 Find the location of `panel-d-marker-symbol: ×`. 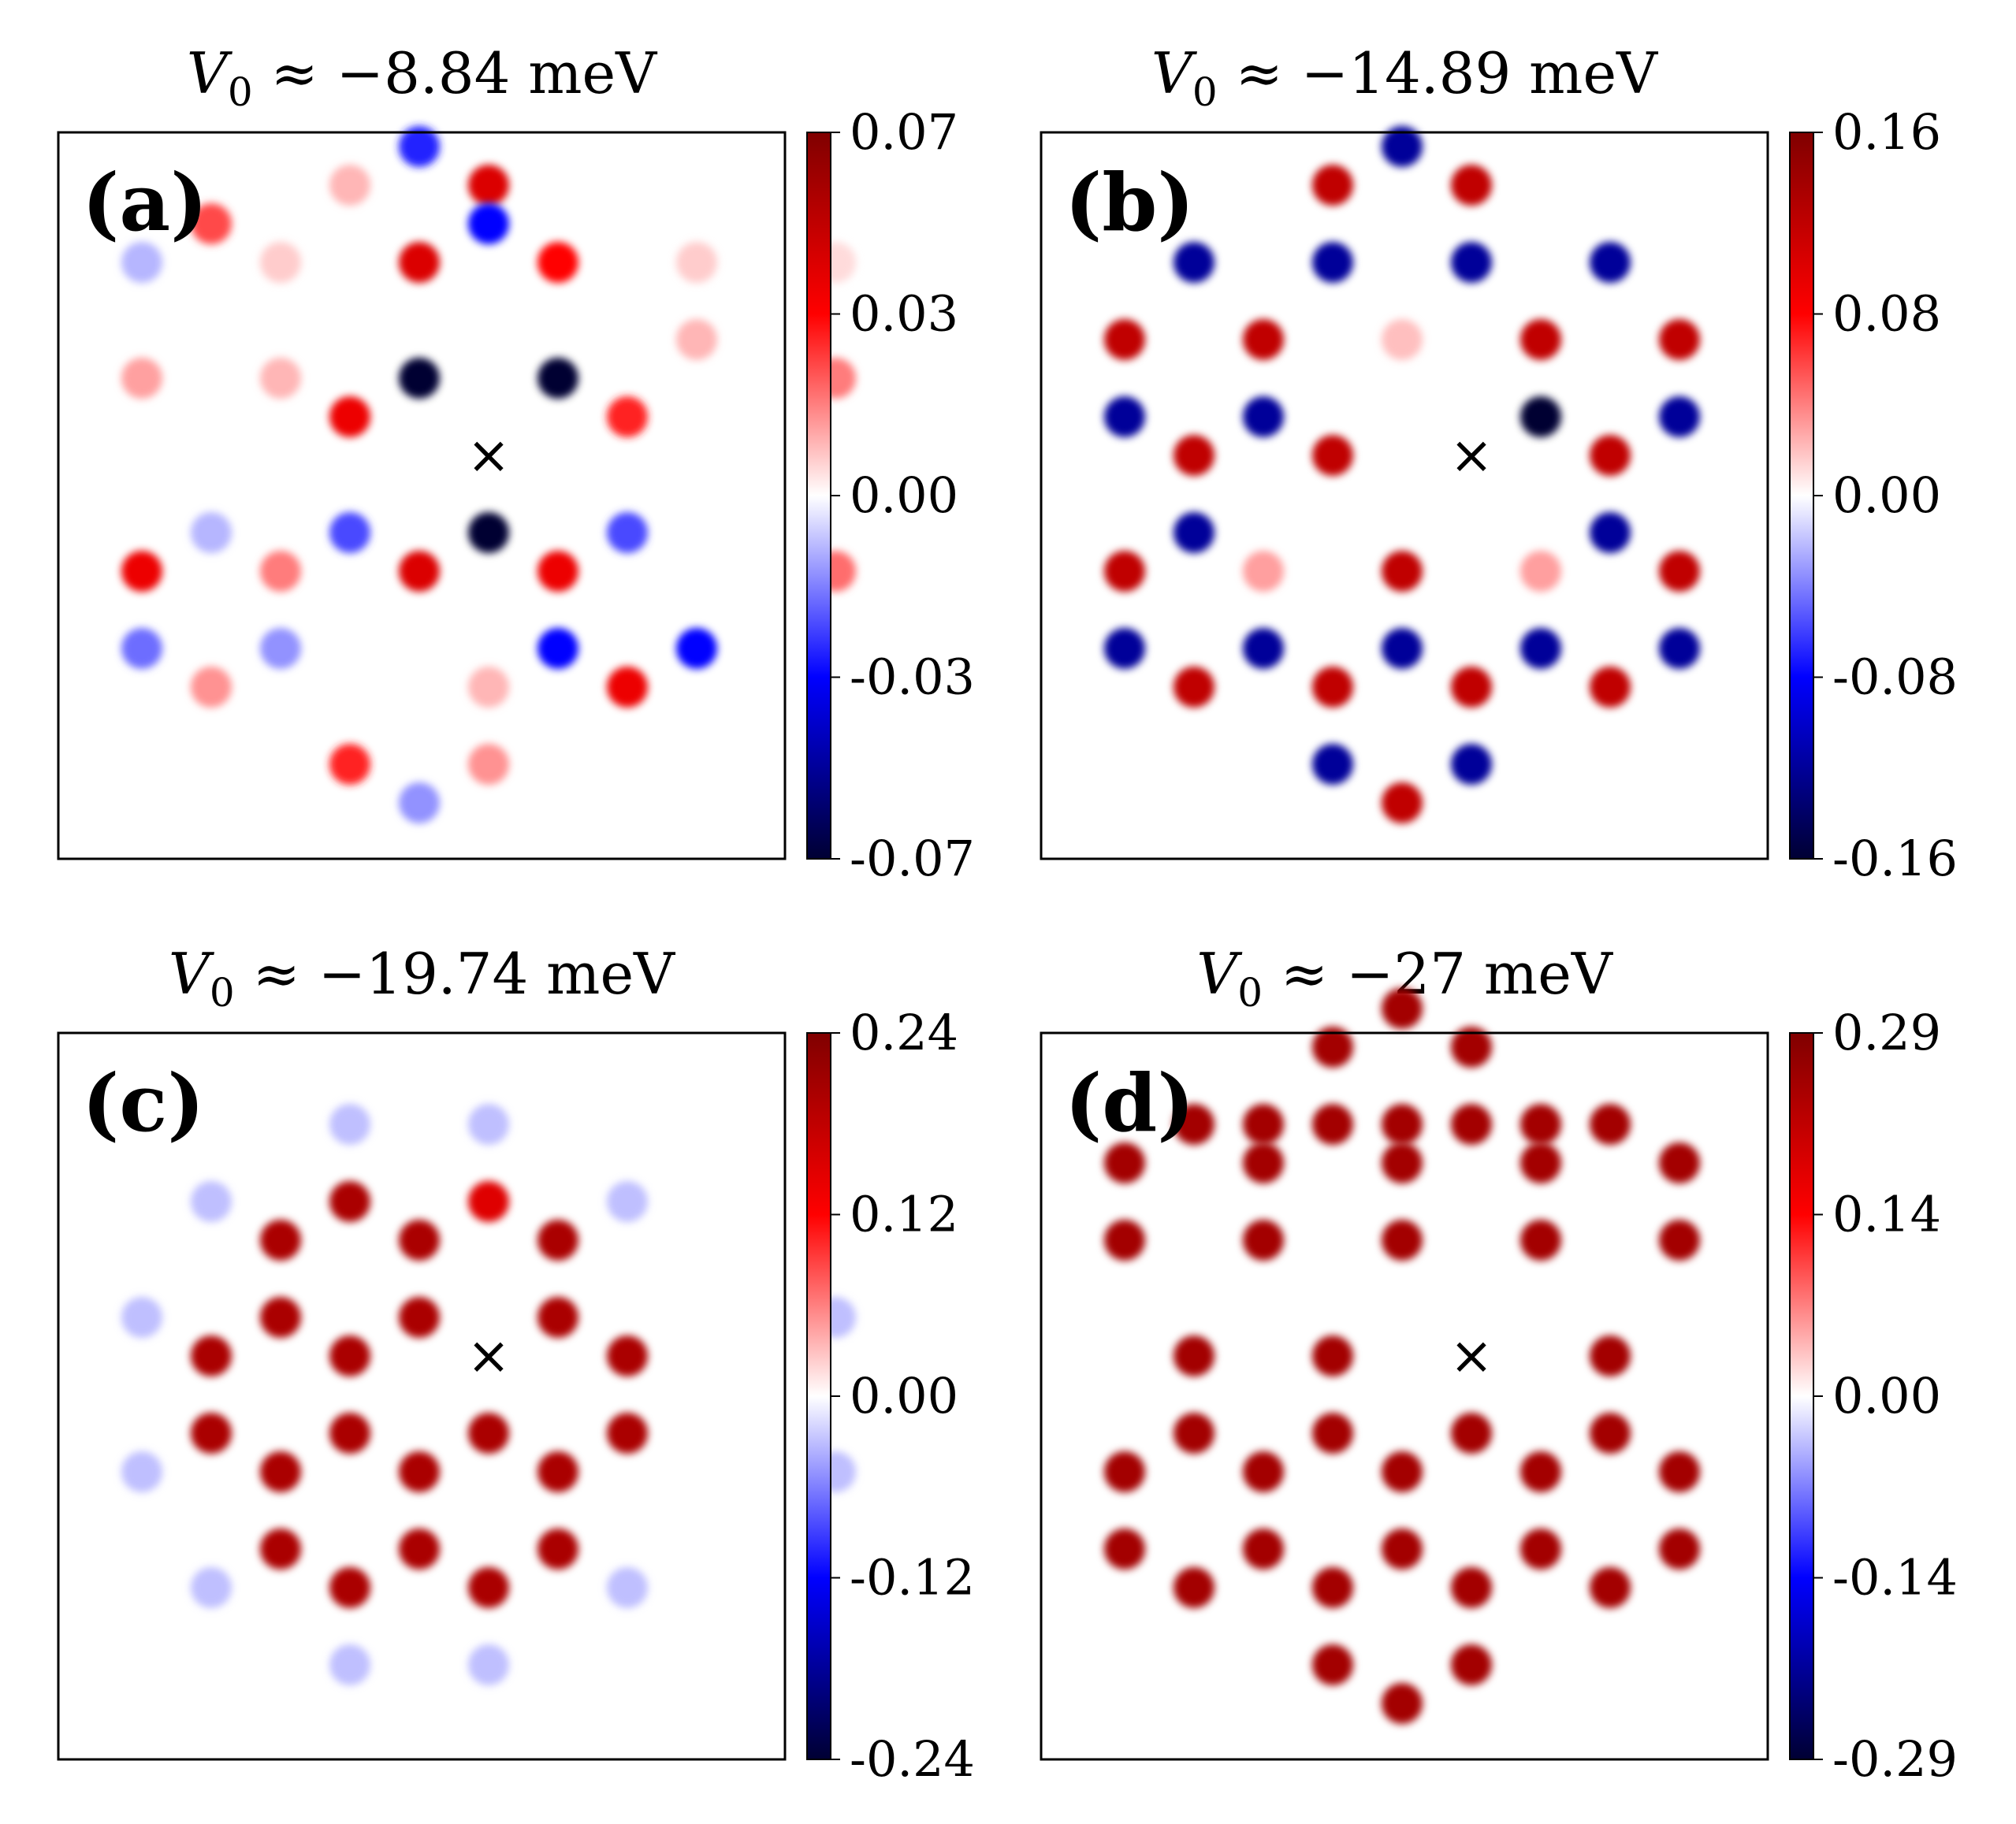

panel-d-marker-symbol: × is located at coordinates (1471, 1355).